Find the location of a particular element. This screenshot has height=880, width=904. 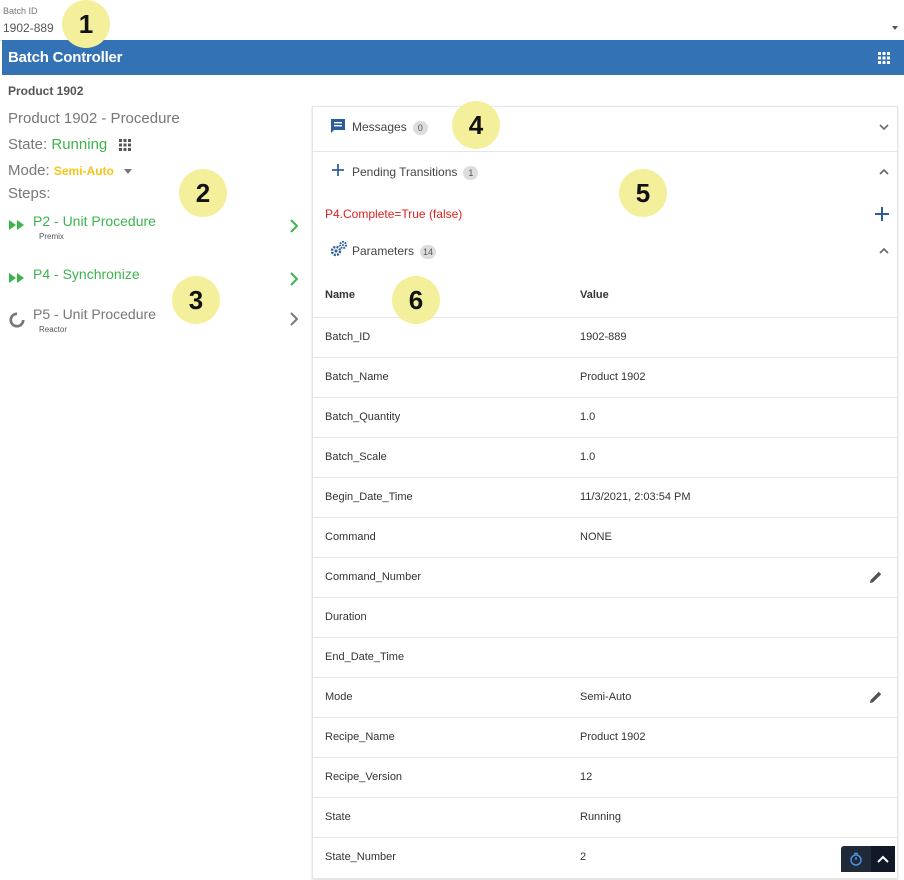

callout-4: 4 is located at coordinates (476, 125).